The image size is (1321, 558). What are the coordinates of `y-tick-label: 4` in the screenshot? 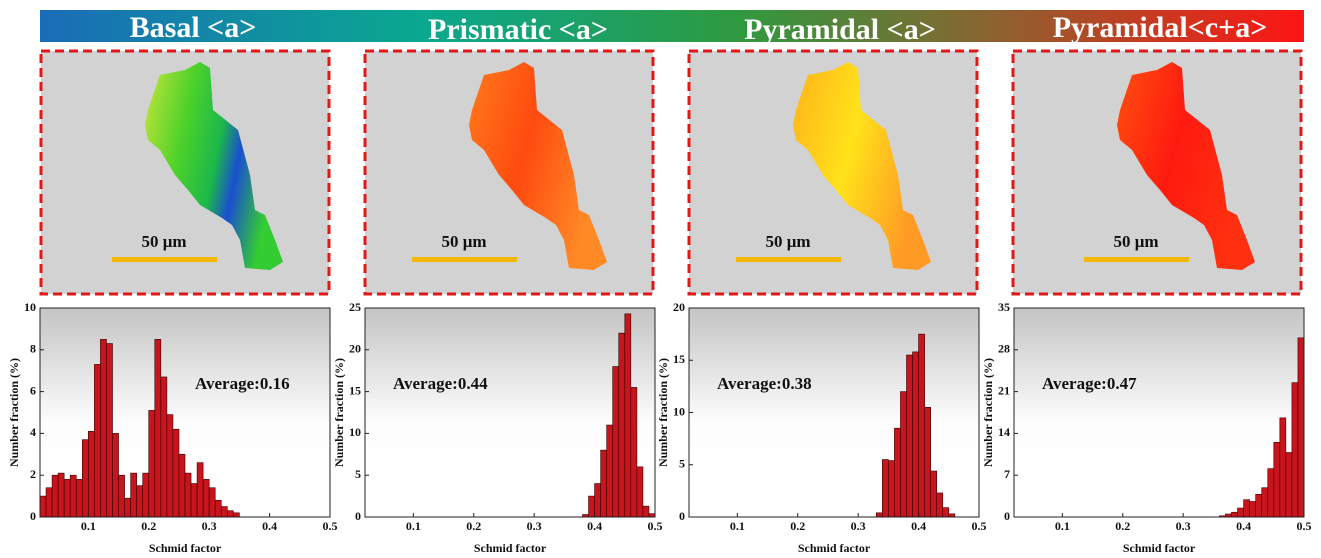 It's located at (33, 432).